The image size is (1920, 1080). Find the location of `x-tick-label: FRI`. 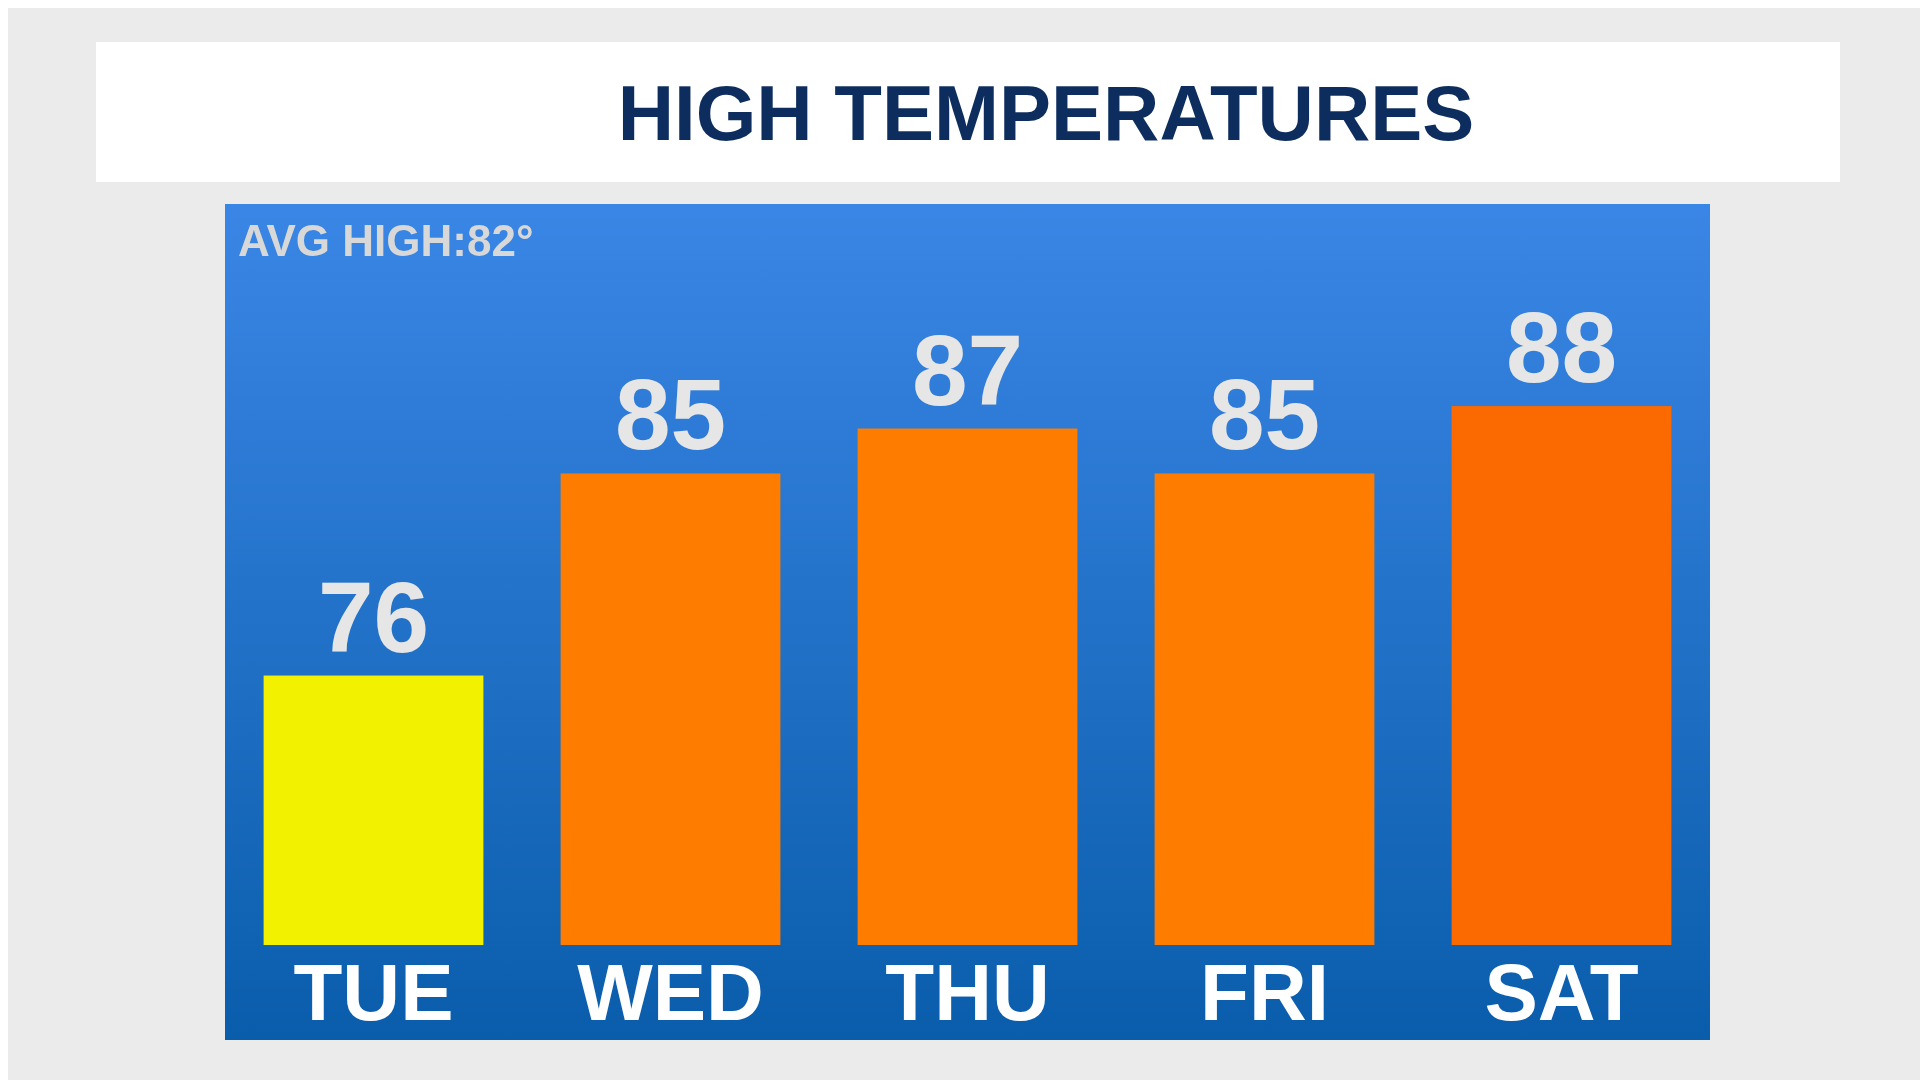

x-tick-label: FRI is located at coordinates (1264, 992).